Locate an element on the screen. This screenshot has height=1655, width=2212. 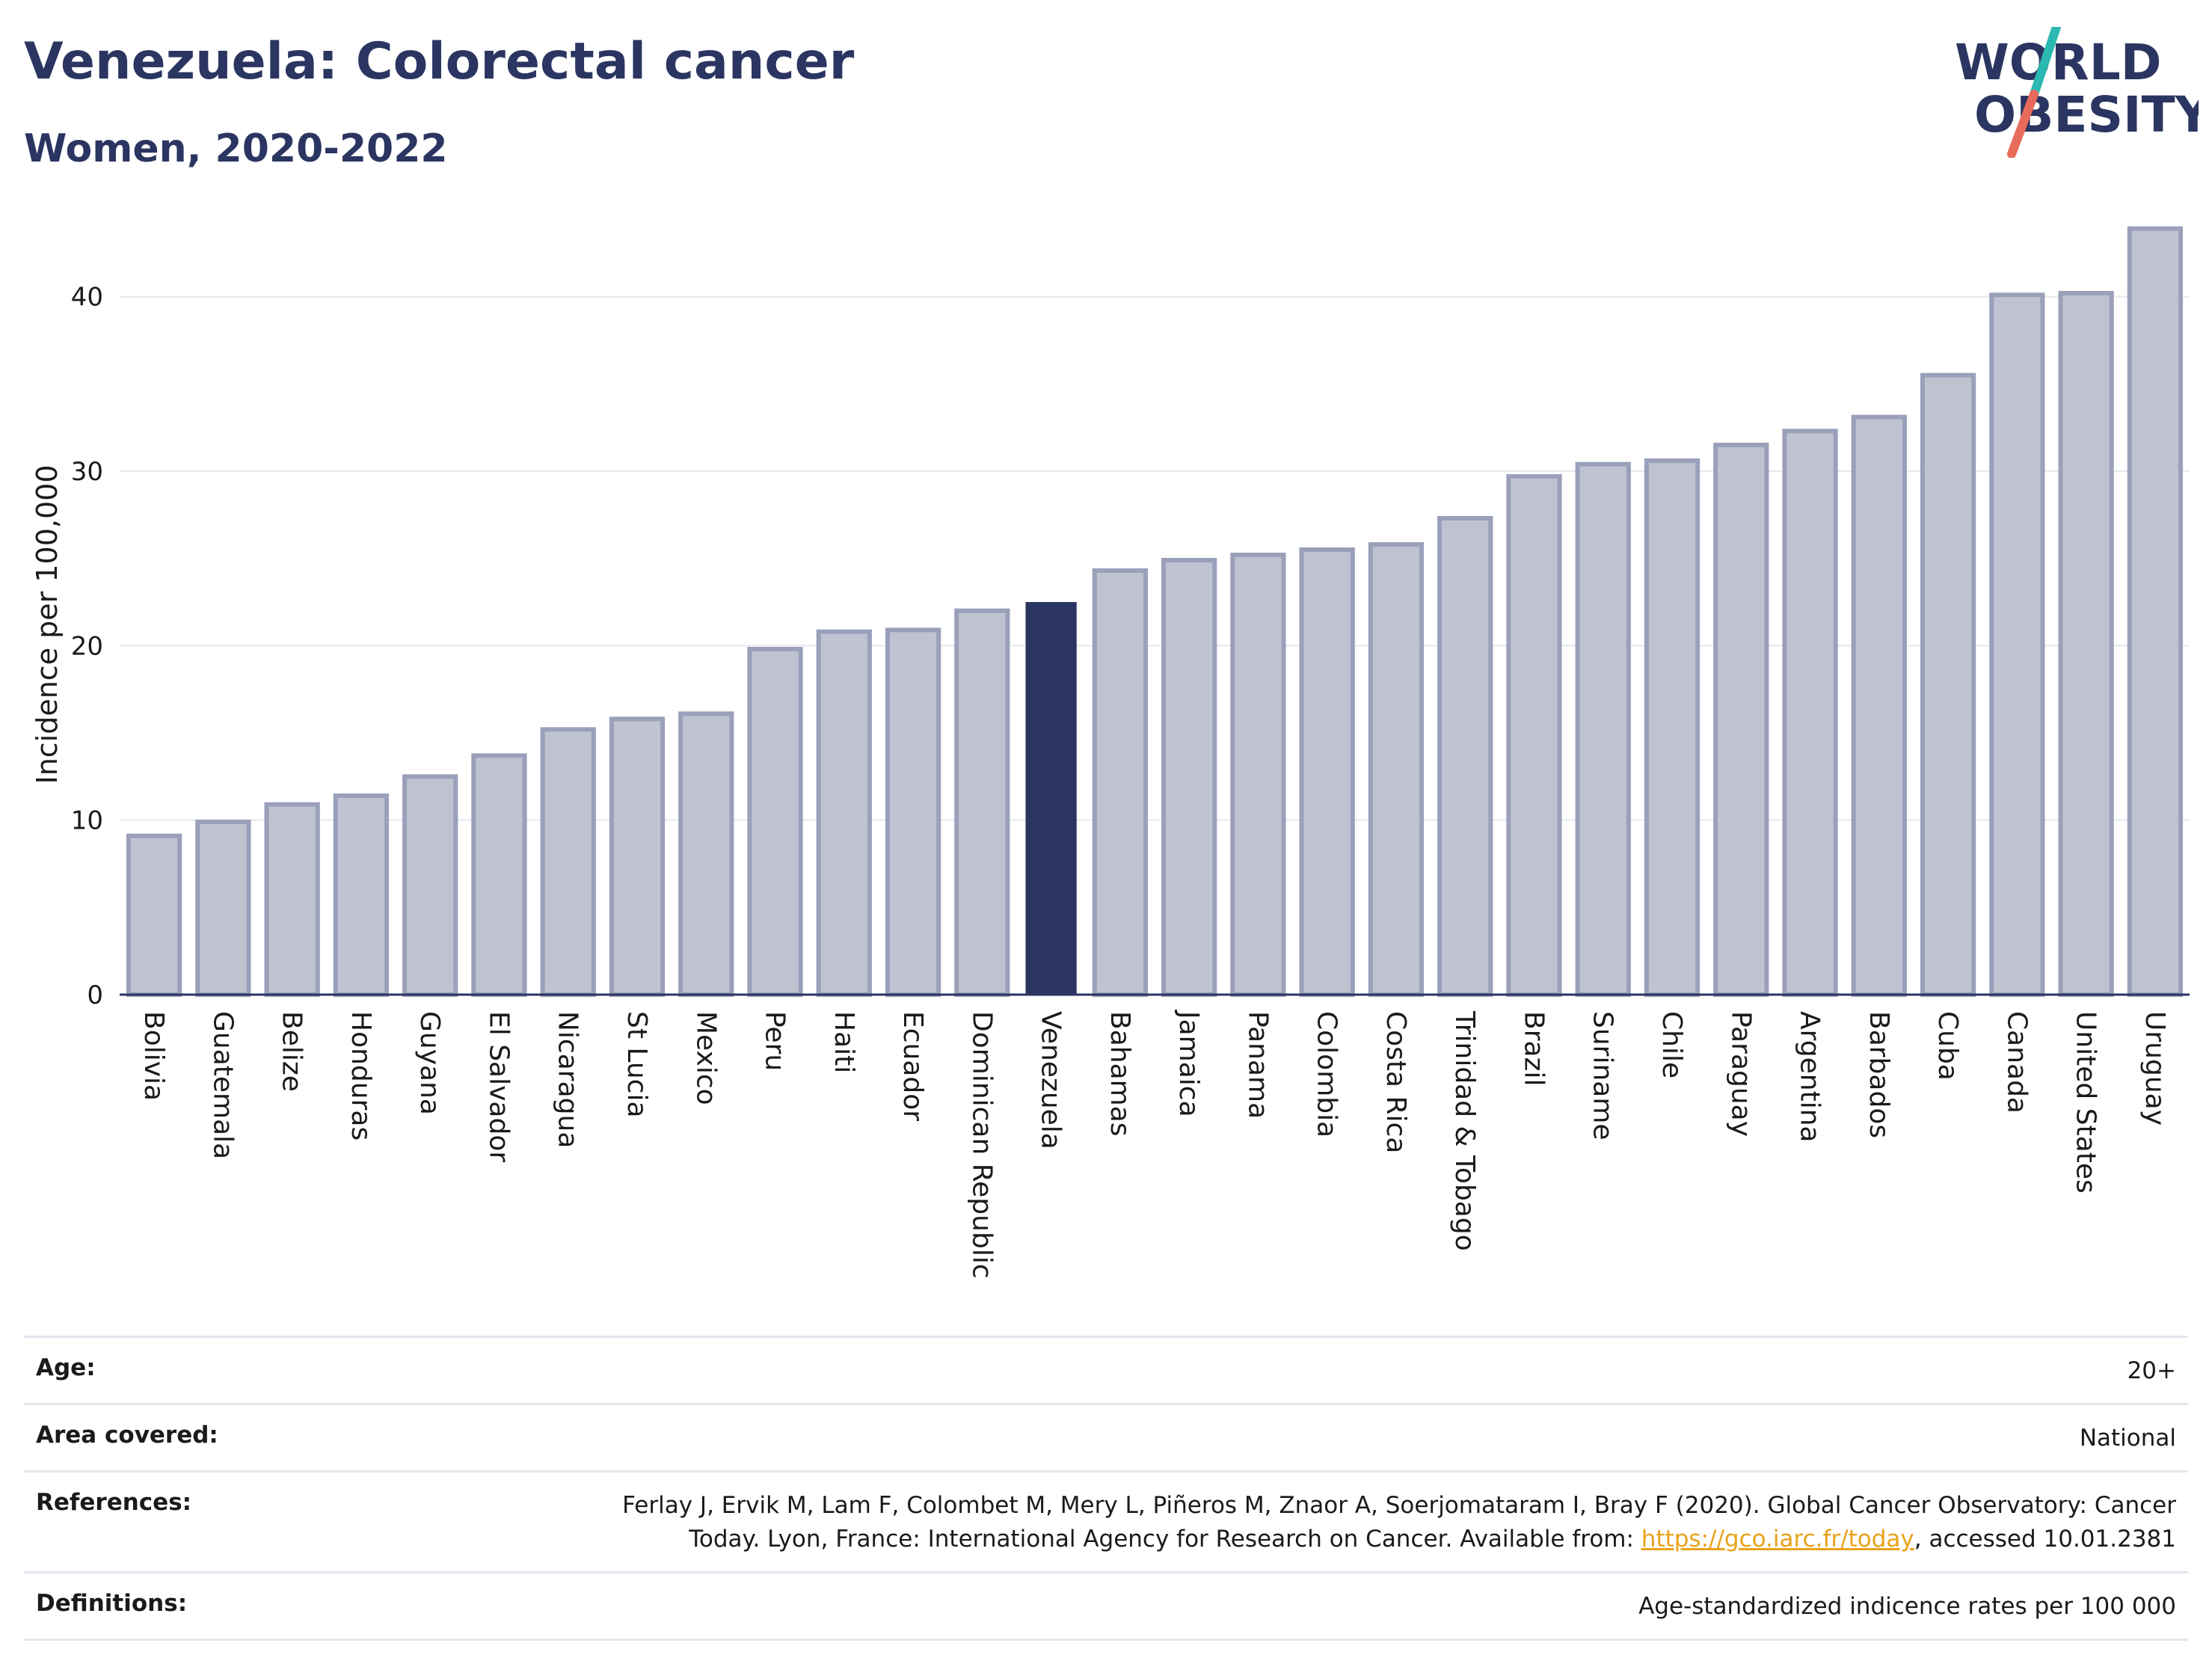
bar-suriname is located at coordinates (1603, 729).